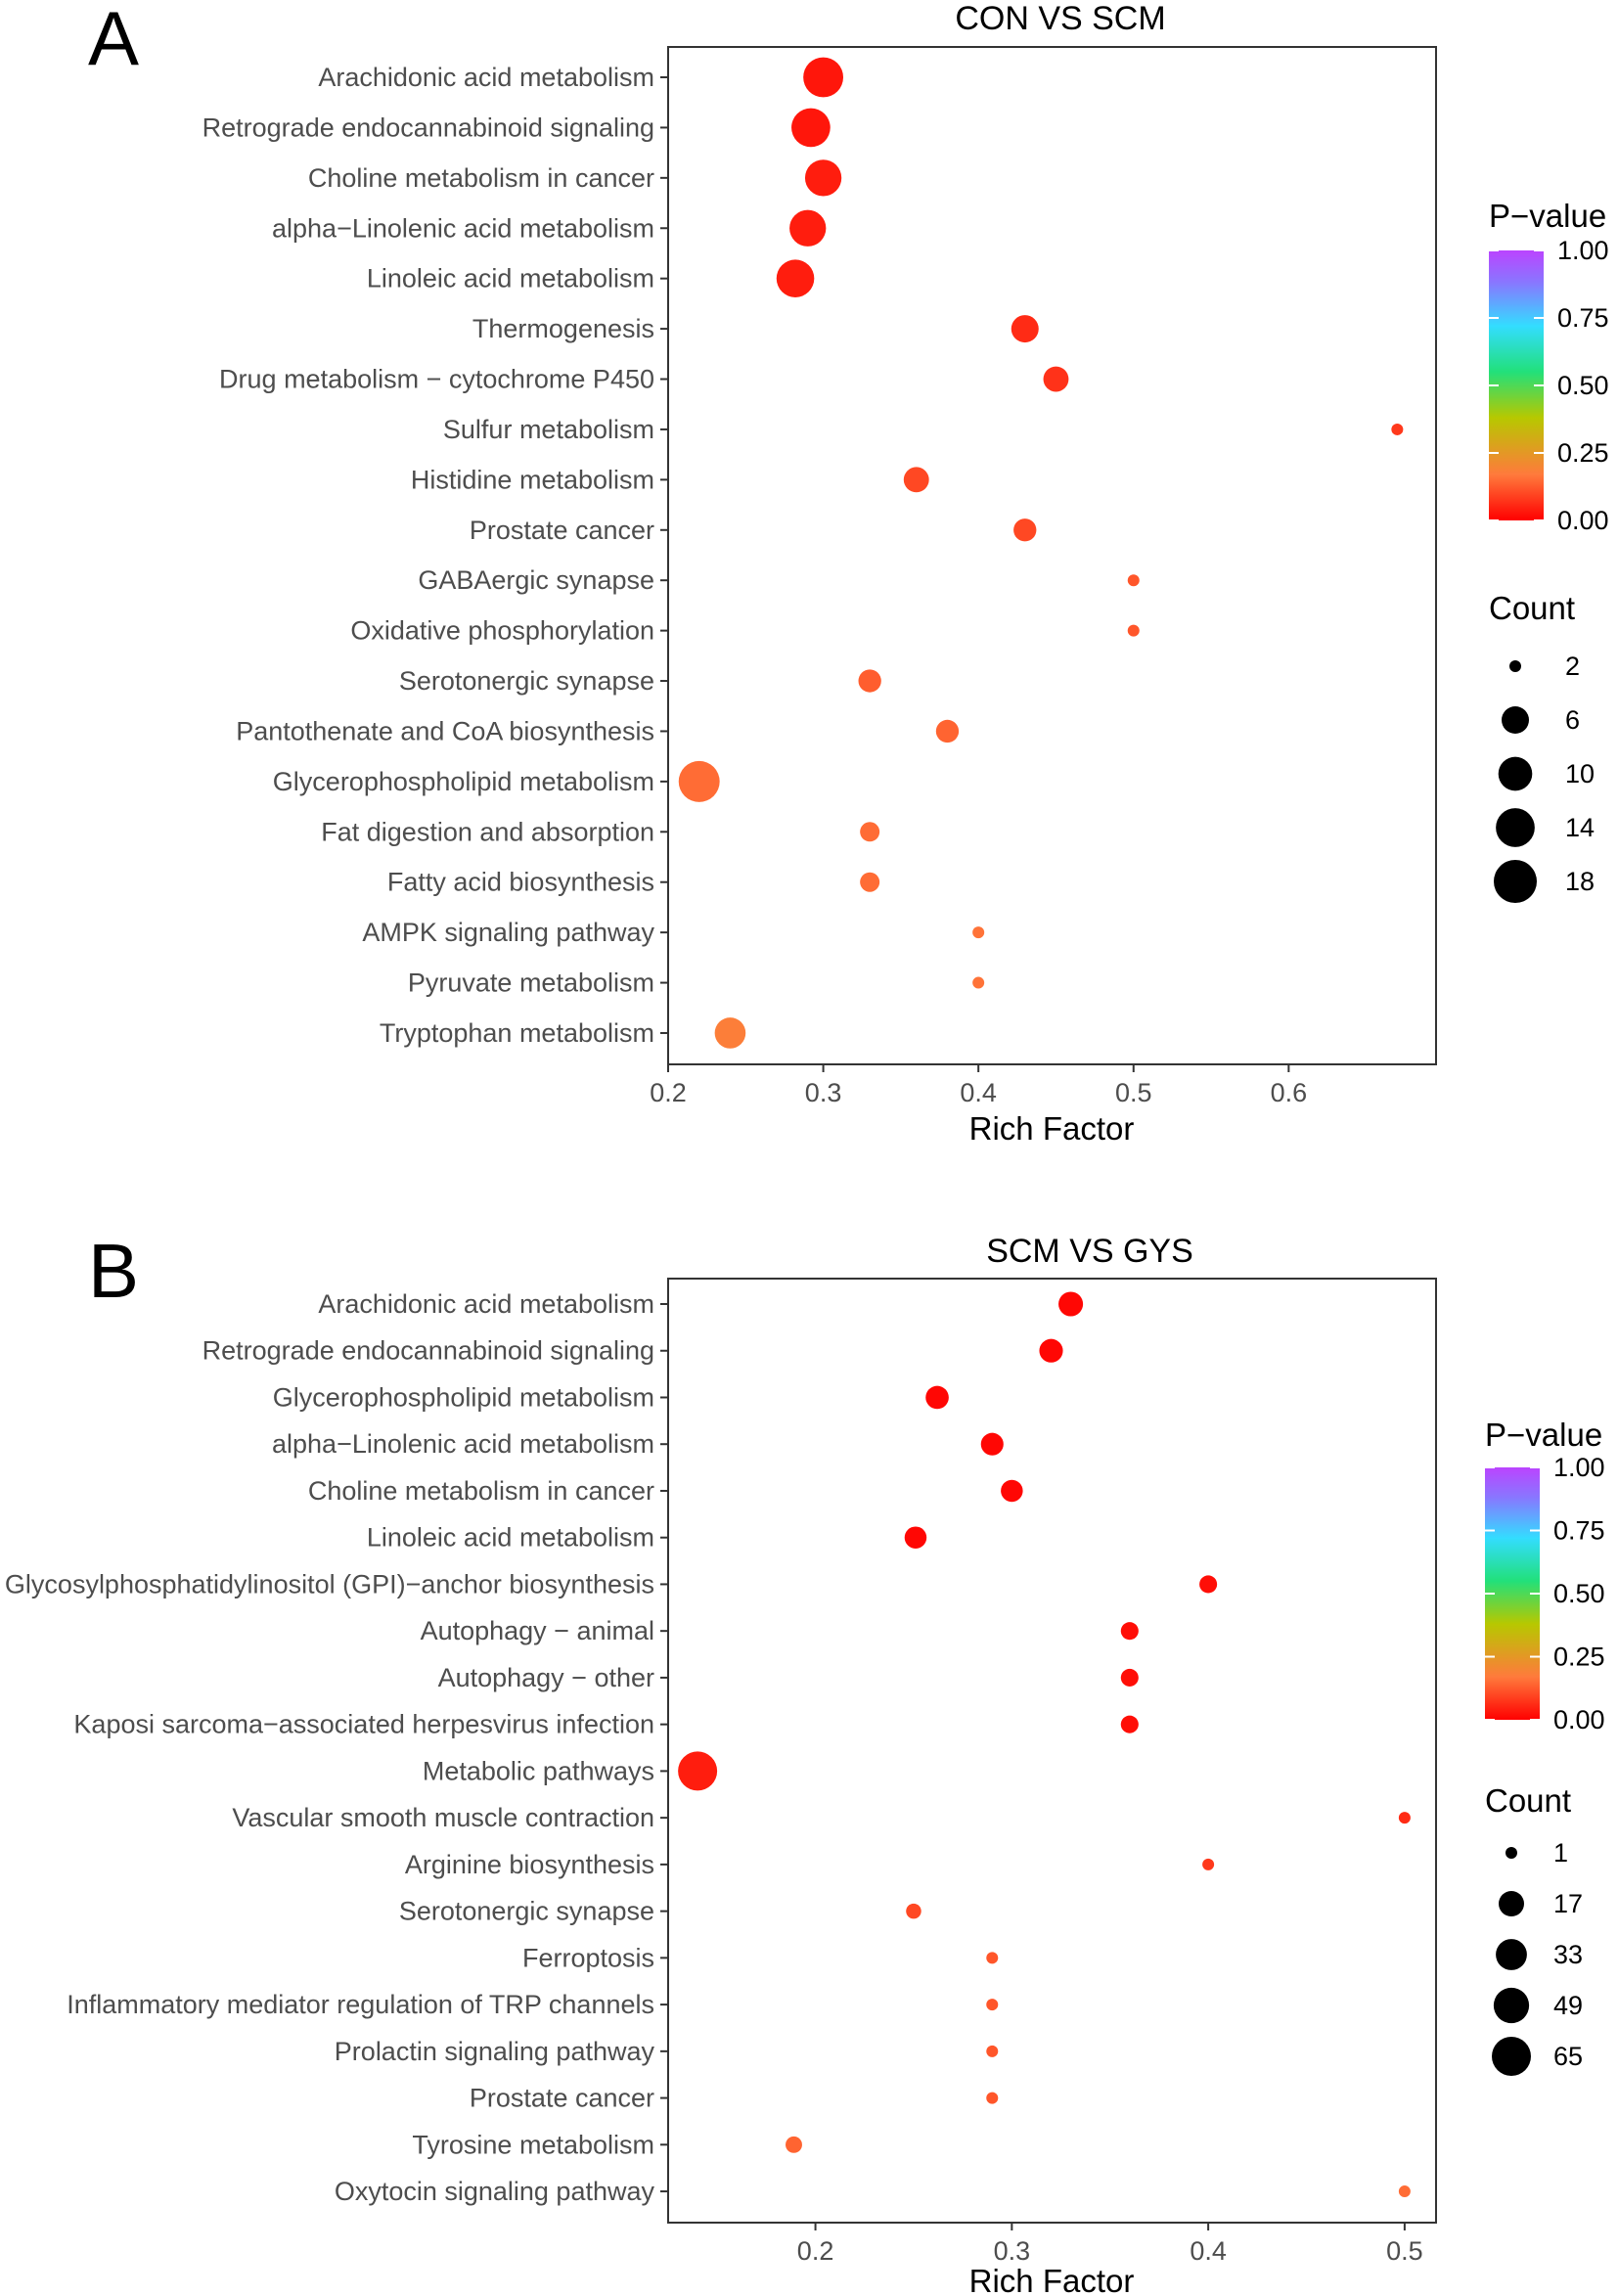  What do you see at coordinates (536, 580) in the screenshot?
I see `y-tick-label: GABAergic synapse` at bounding box center [536, 580].